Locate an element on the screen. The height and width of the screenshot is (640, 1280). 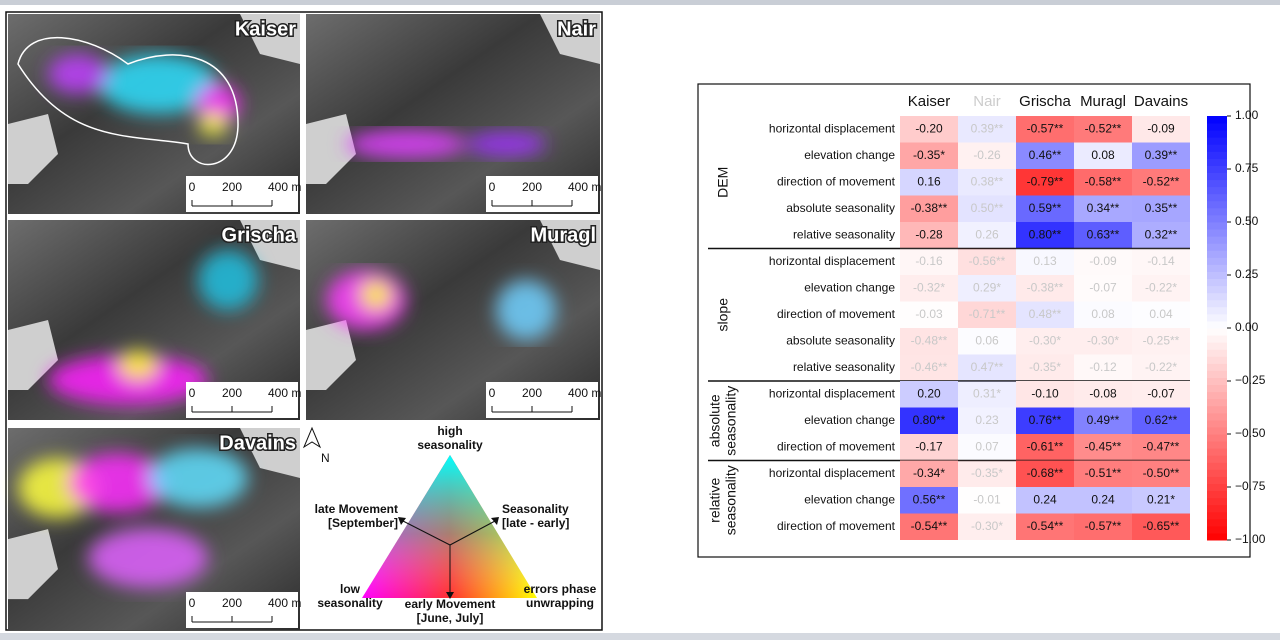
scale-label: 200 is located at coordinates (232, 603).